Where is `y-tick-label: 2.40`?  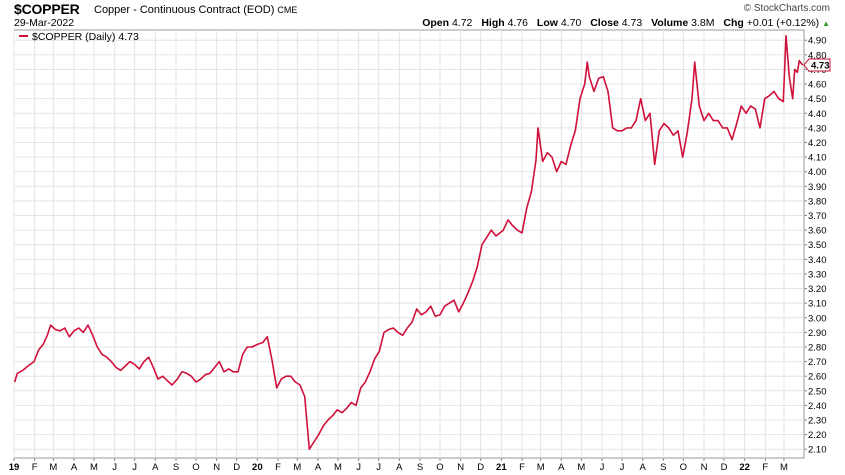
y-tick-label: 2.40 is located at coordinates (817, 406).